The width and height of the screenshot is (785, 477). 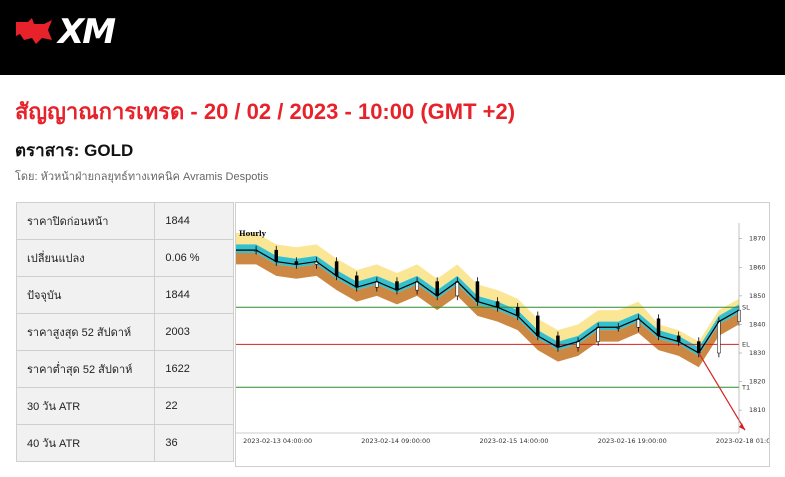 I want to click on stat-label: เปลี่ยนแปลง, so click(x=85, y=258).